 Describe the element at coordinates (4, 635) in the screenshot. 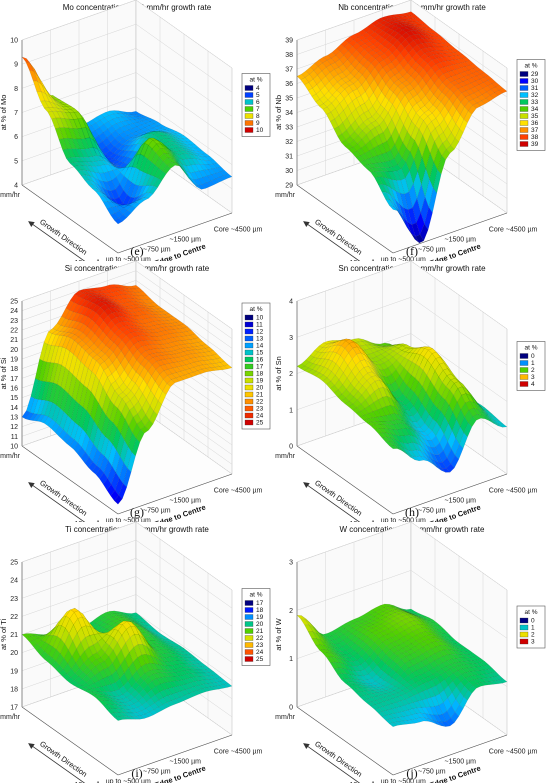

I see `z-axis-label: at % of Ti` at that location.